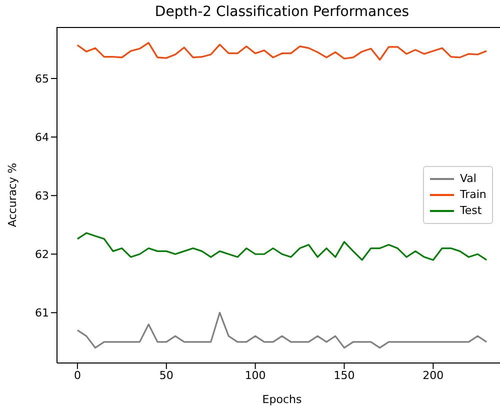  I want to click on legend-label: Val, so click(468, 179).